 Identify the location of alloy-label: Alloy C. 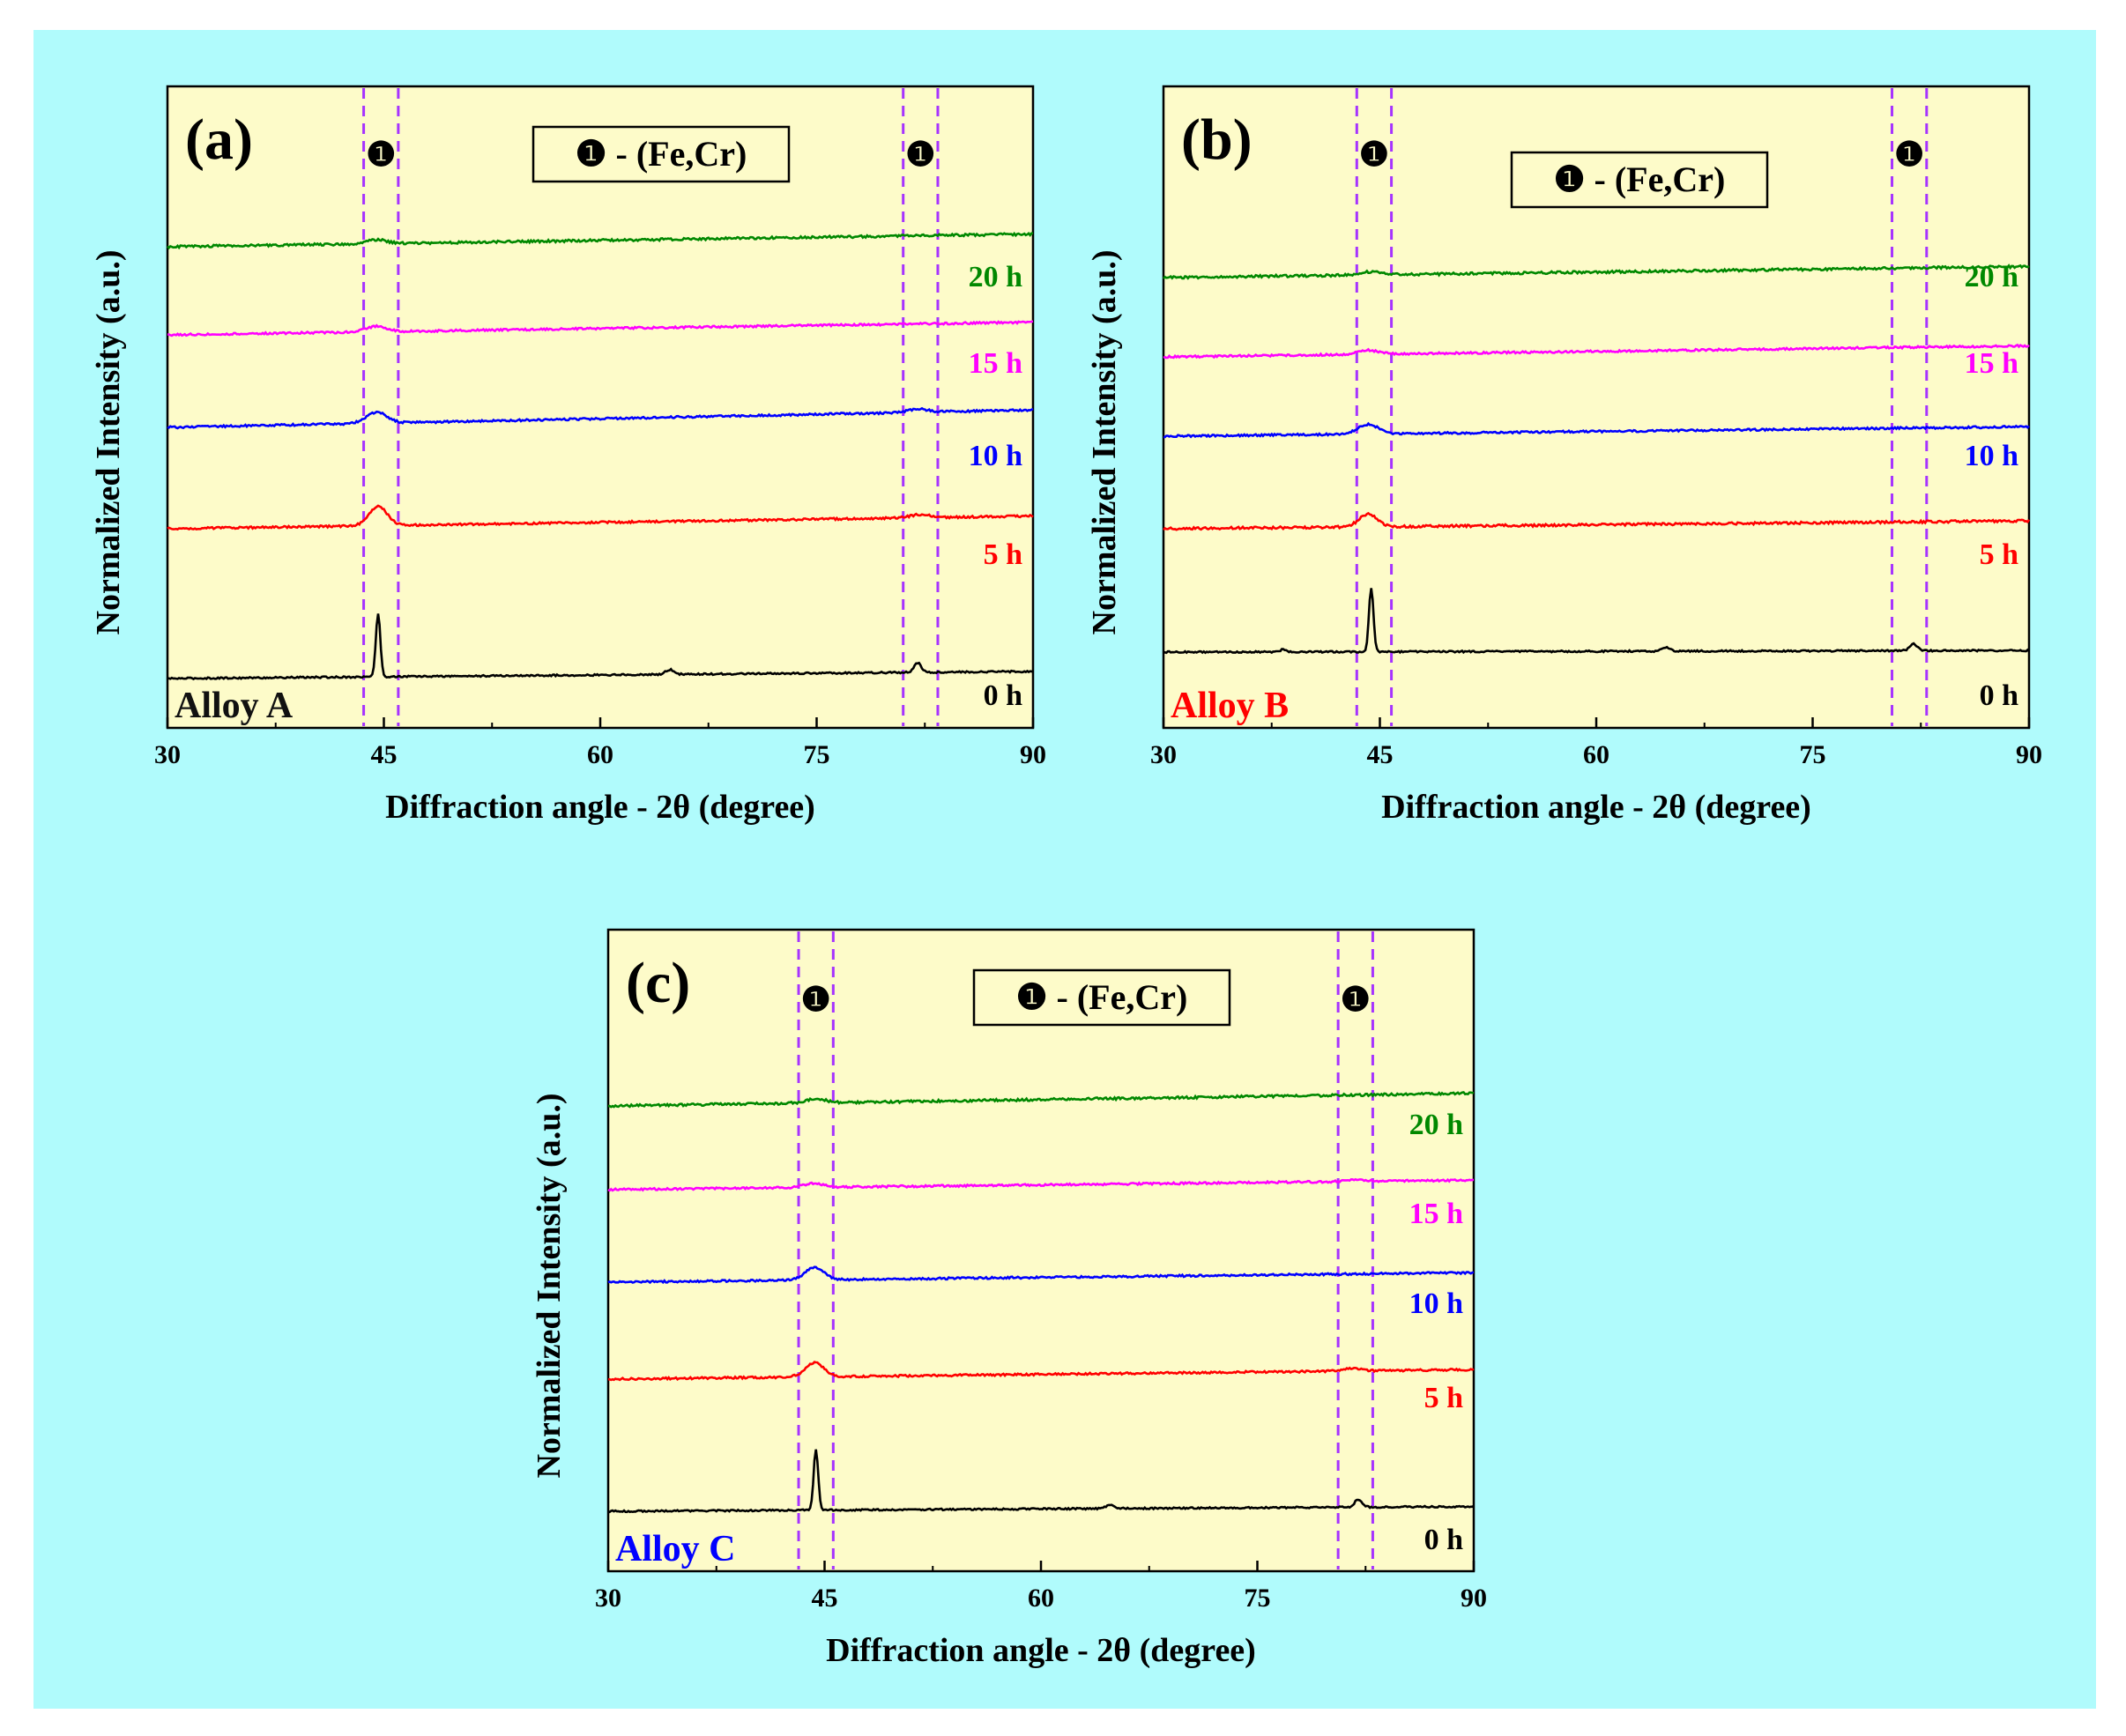
(675, 1549).